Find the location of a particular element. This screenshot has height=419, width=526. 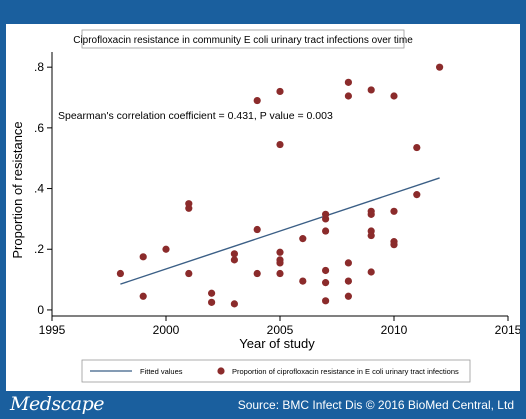

x-tick-label: 2010 is located at coordinates (394, 330).